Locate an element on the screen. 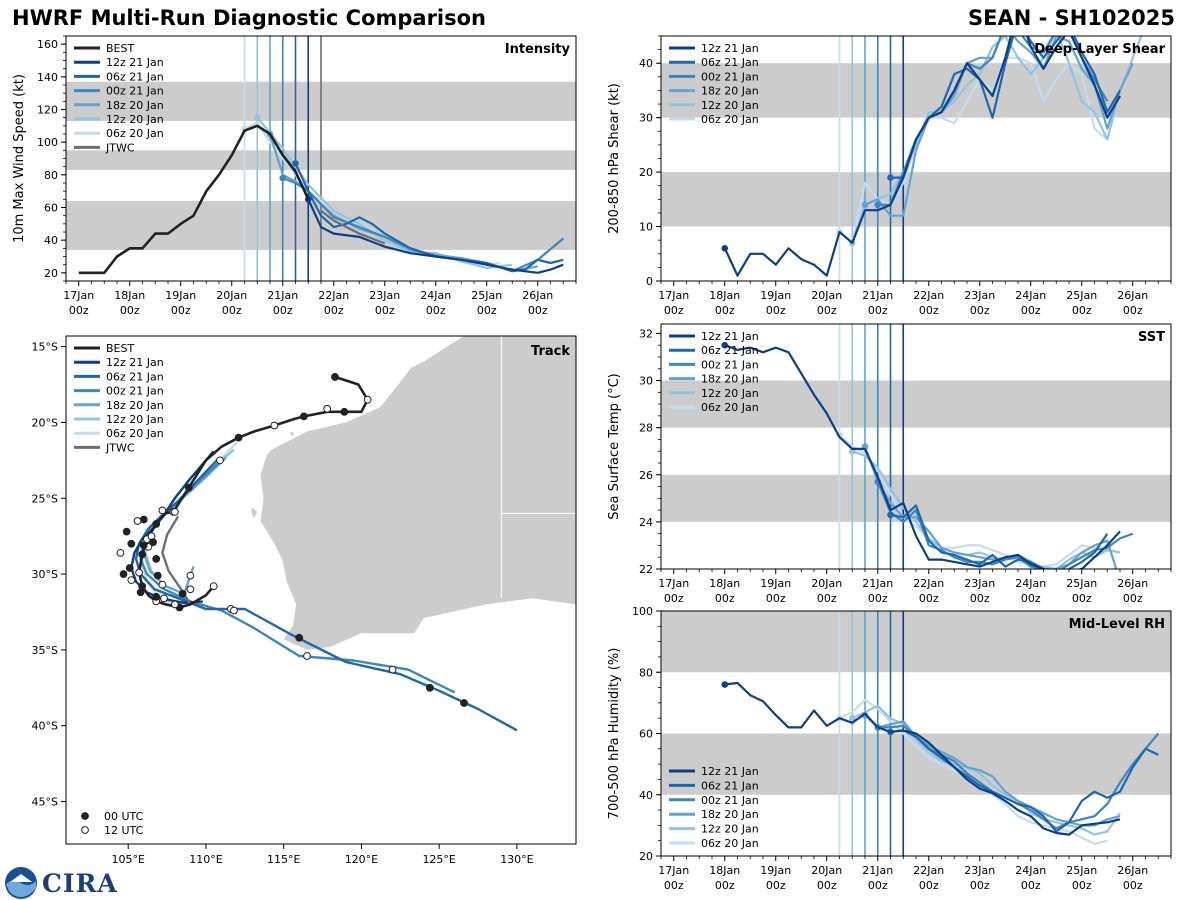 The width and height of the screenshot is (1200, 900). shear-ytick-label: 0 is located at coordinates (649, 281).